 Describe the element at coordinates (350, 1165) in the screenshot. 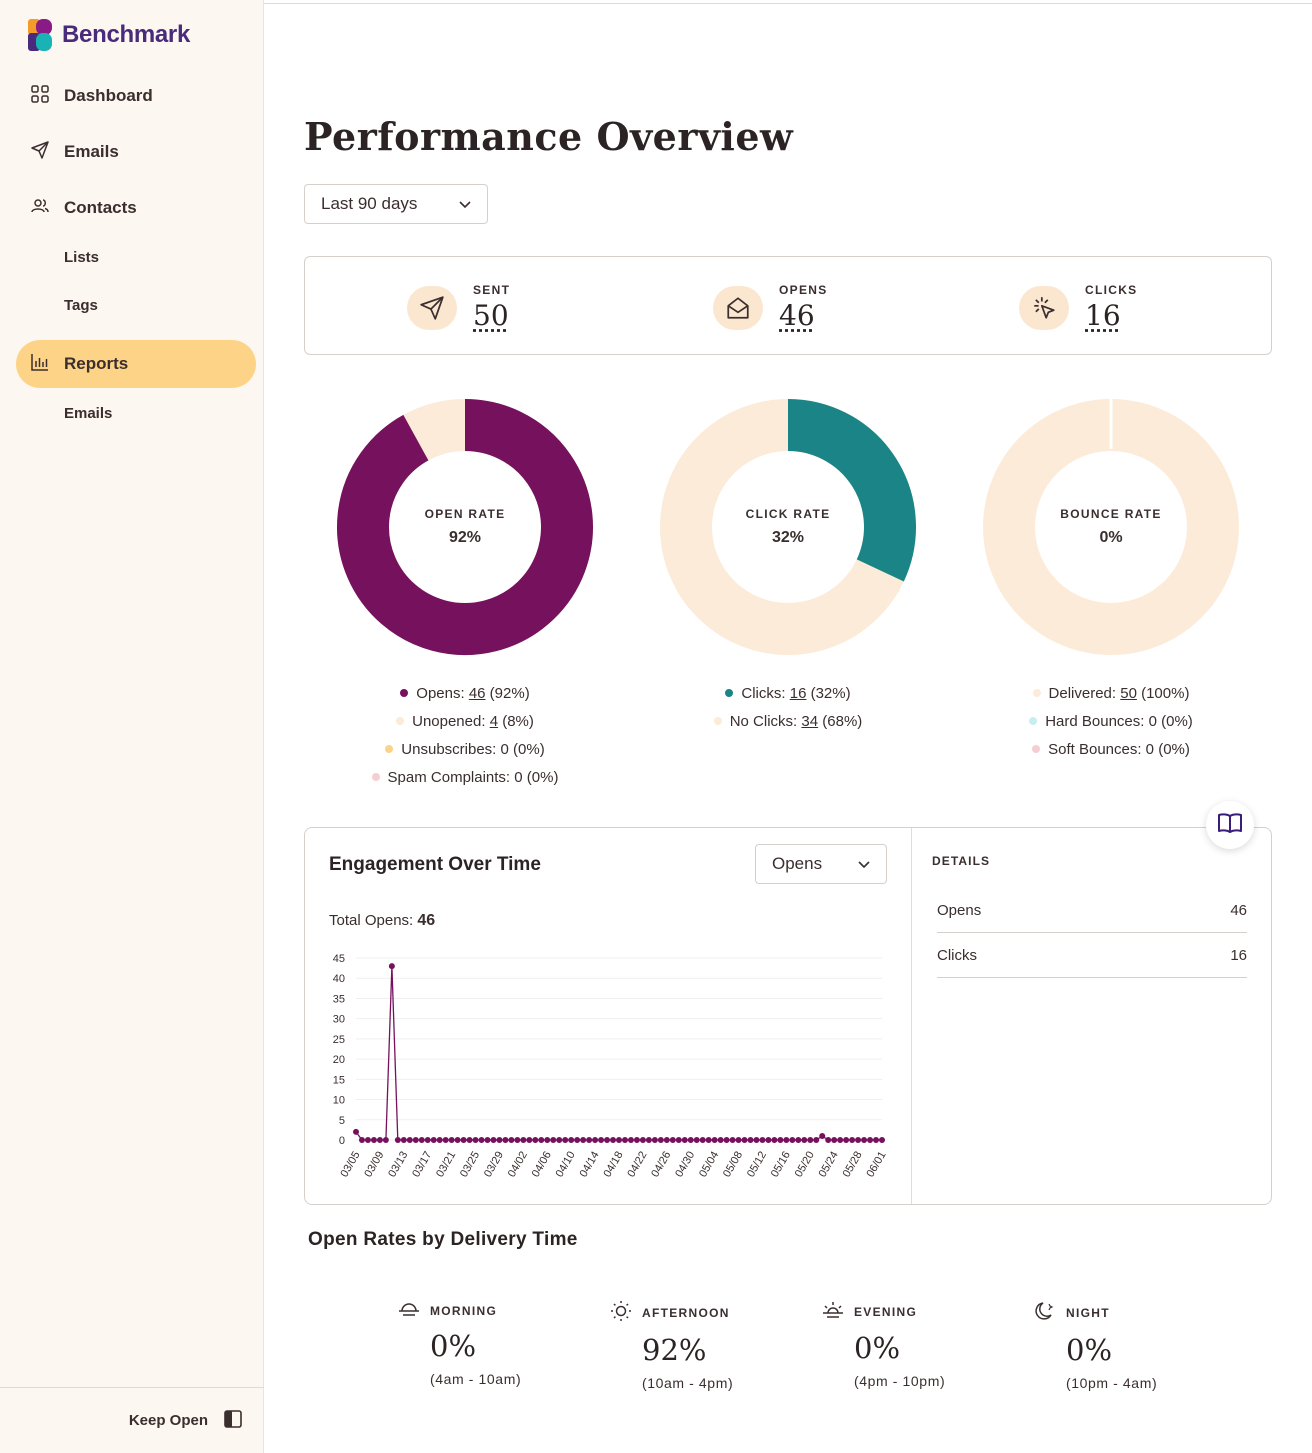

I see `x-tick-label: 03/05` at that location.